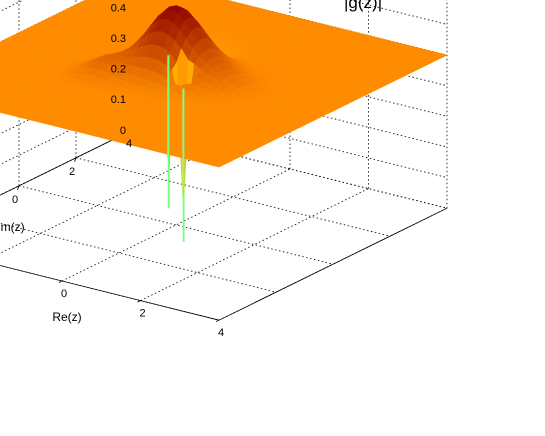 This screenshot has height=436, width=545. Describe the element at coordinates (218, 165) in the screenshot. I see `surface-patch` at that location.